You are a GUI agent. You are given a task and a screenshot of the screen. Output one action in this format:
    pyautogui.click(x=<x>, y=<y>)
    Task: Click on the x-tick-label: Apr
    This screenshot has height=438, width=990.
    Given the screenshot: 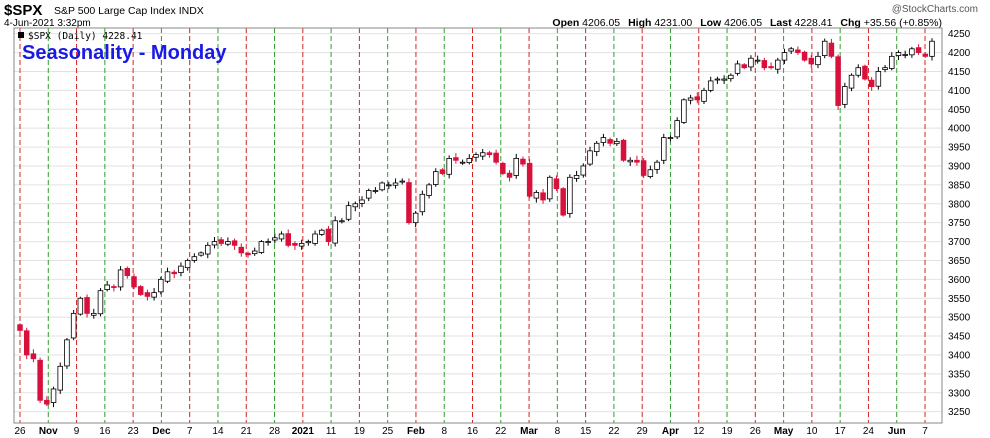 What is the action you would take?
    pyautogui.click(x=670, y=431)
    